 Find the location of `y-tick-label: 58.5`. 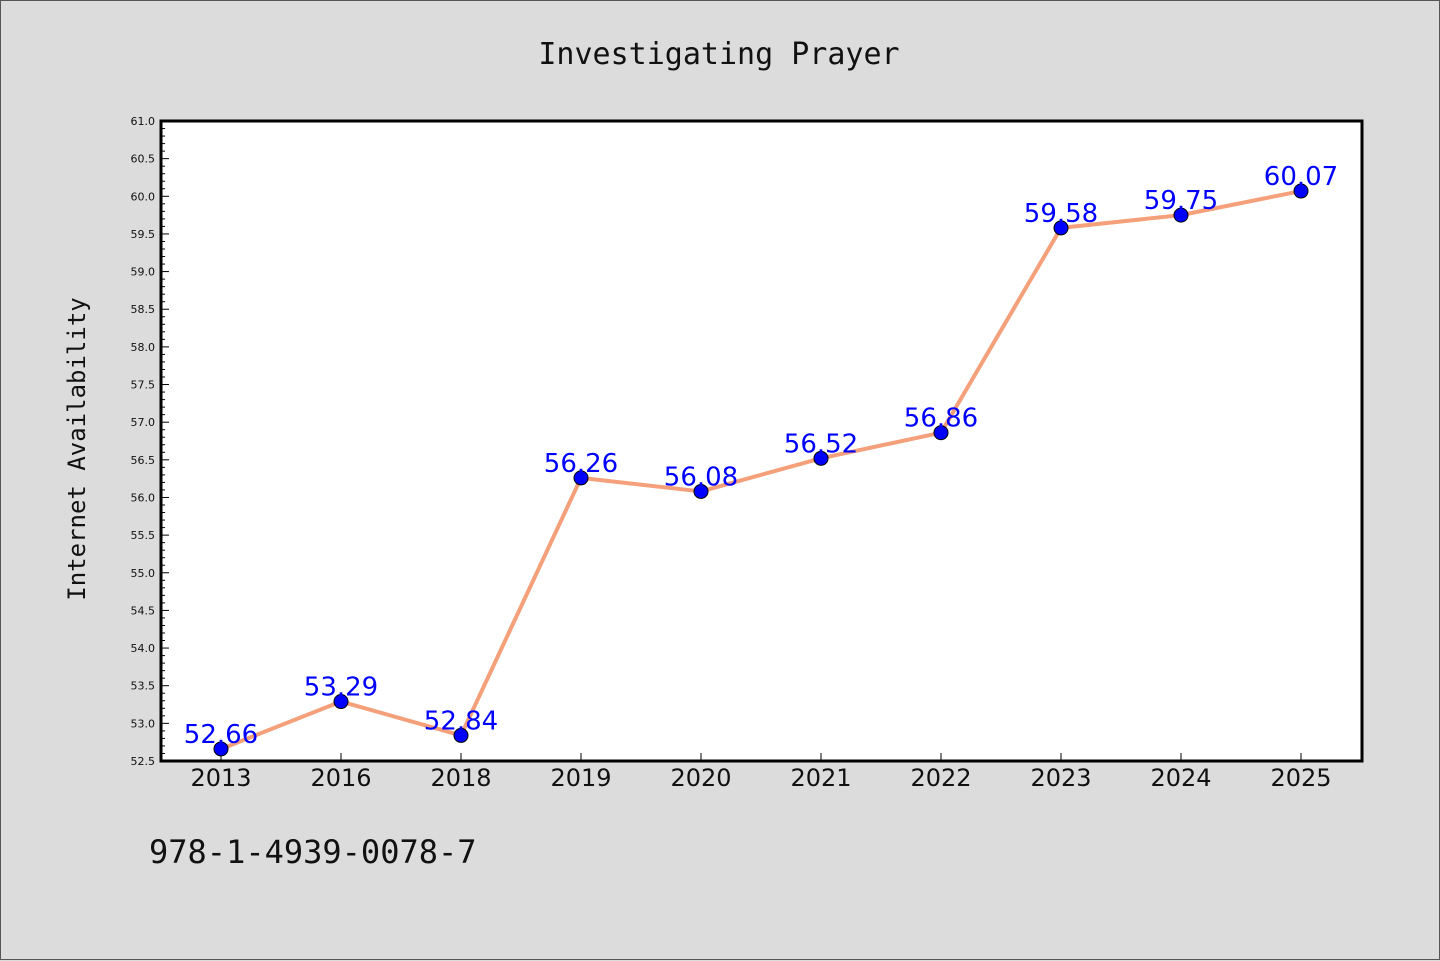

y-tick-label: 58.5 is located at coordinates (143, 309).